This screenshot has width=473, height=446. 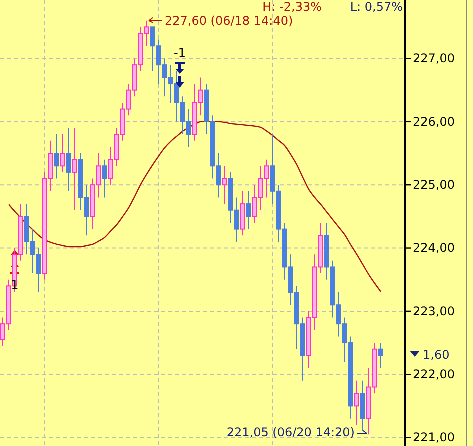 I want to click on annotation: -1, so click(x=180, y=53).